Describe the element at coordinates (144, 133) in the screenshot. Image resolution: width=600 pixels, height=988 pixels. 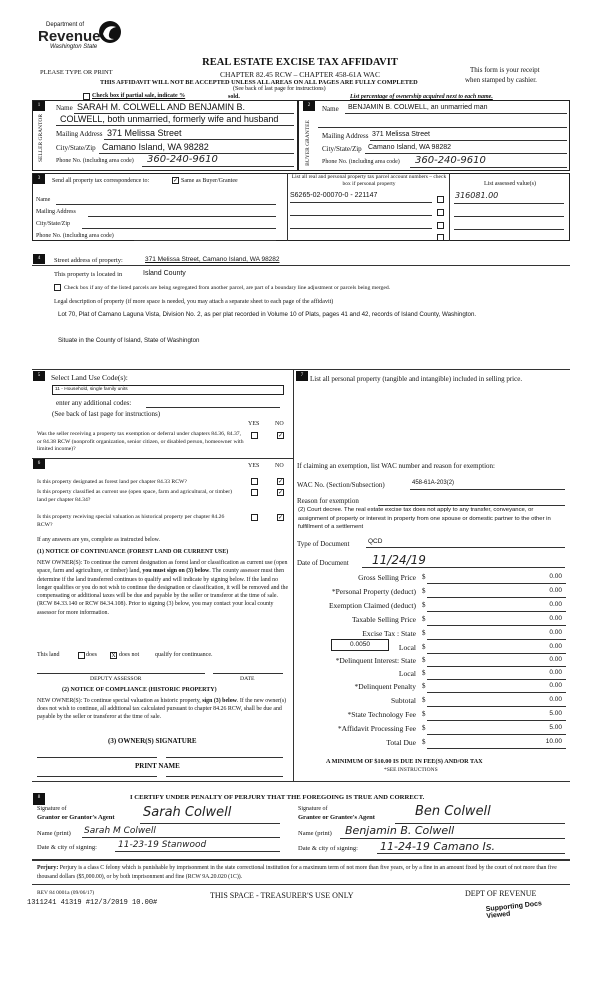
I see `seller-mail: 371 Melissa Street` at that location.